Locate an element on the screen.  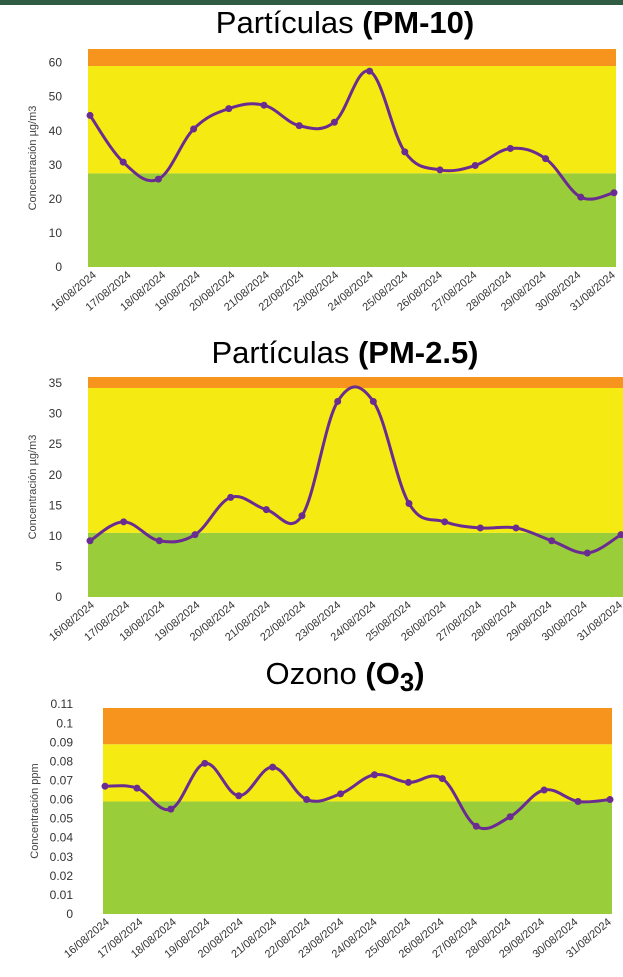
header-band is located at coordinates (311, 2).